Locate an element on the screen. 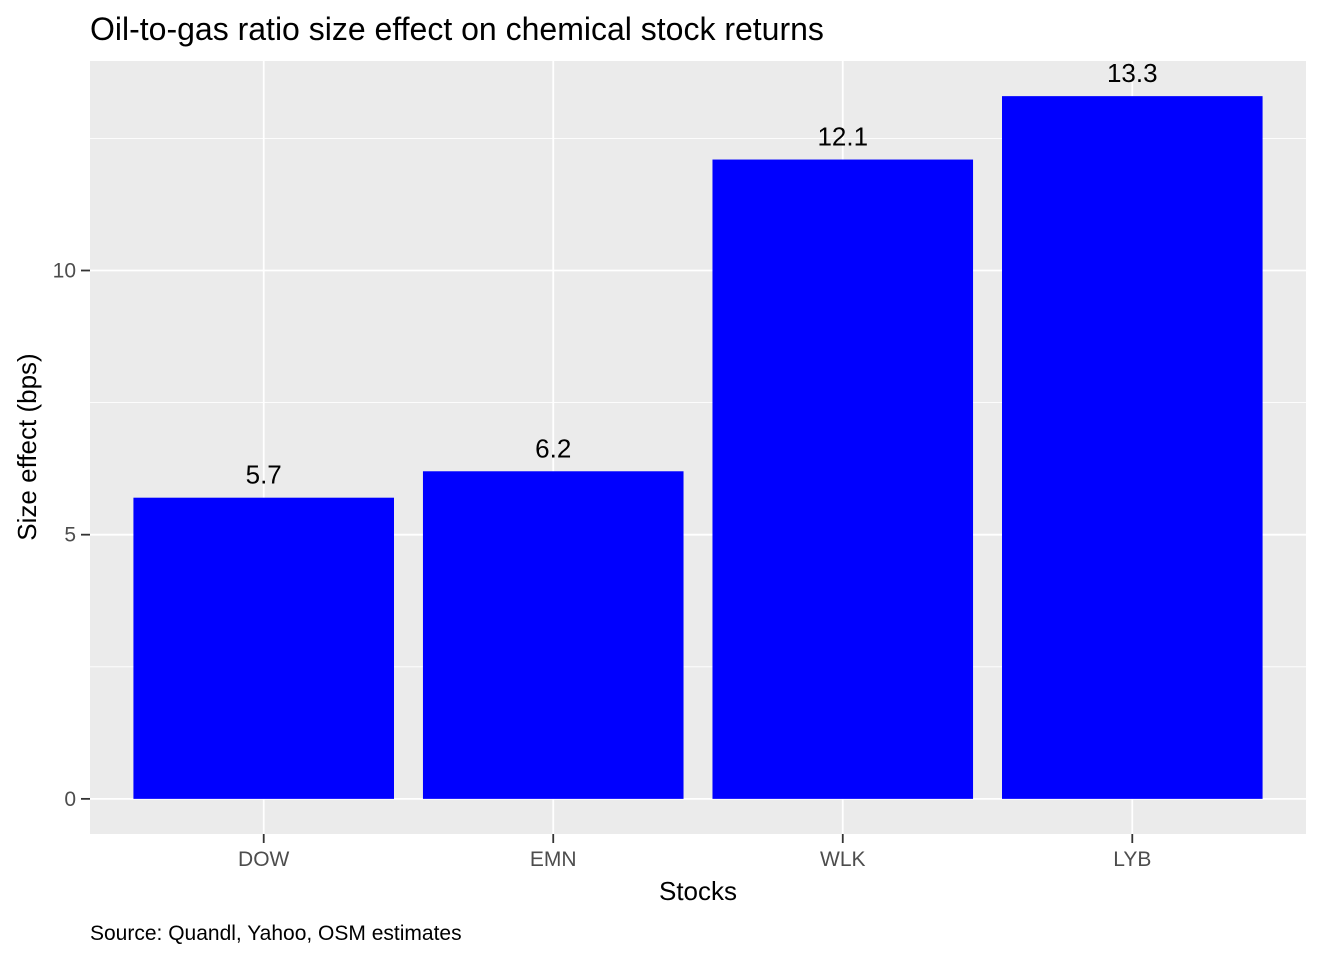 The image size is (1344, 960). data-label-dow: 5.7 is located at coordinates (264, 475).